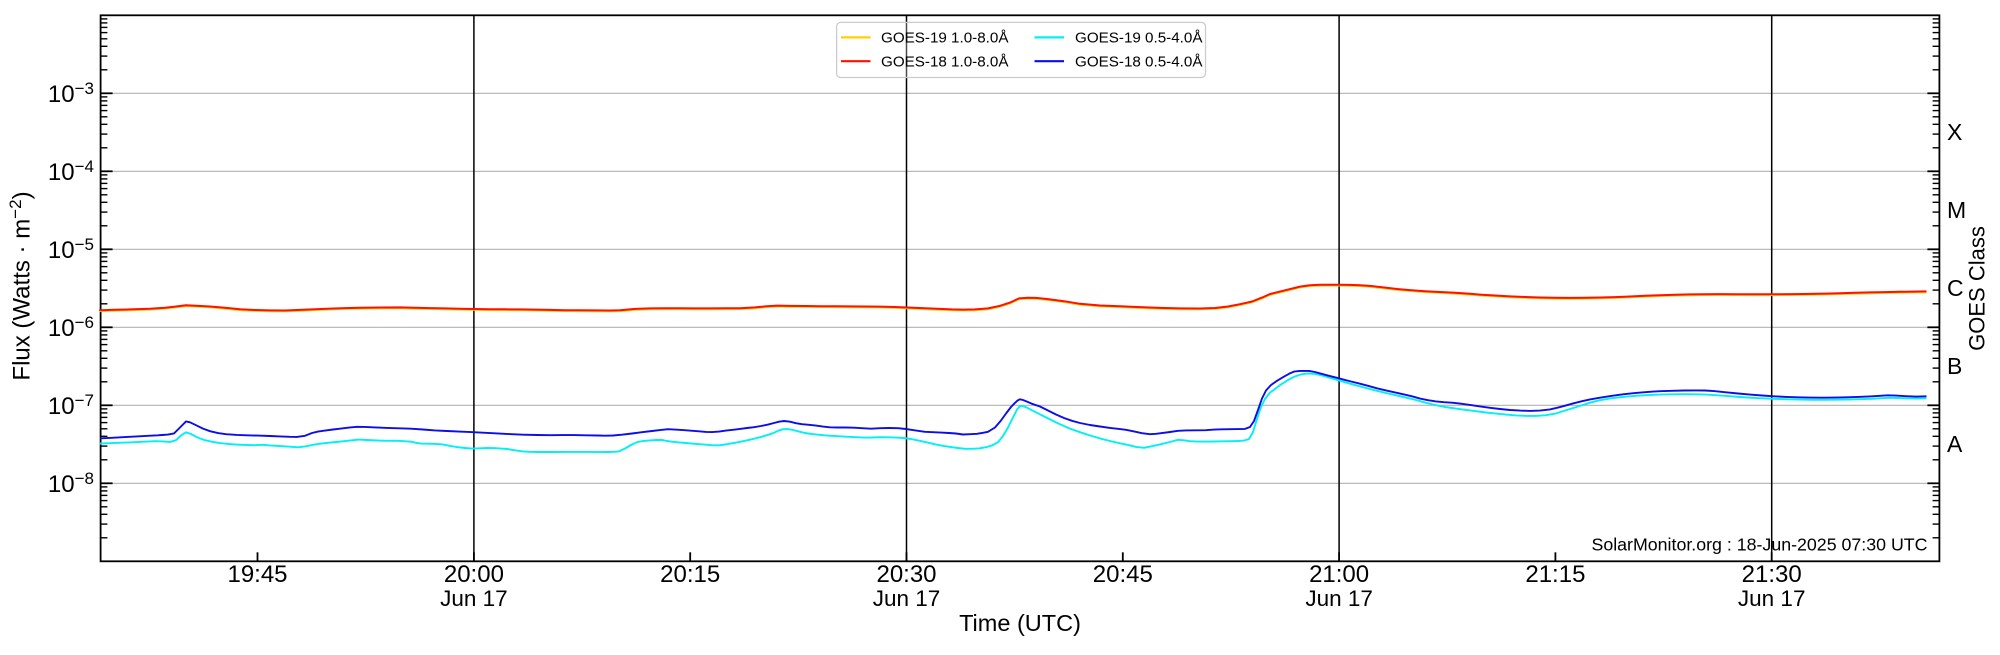 The image size is (2000, 655). I want to click on svg-text: 20:45, so click(1123, 574).